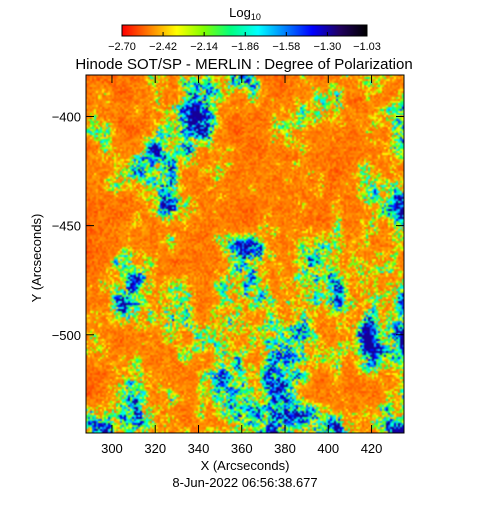  I want to click on x-tick-label: 400, so click(328, 448).